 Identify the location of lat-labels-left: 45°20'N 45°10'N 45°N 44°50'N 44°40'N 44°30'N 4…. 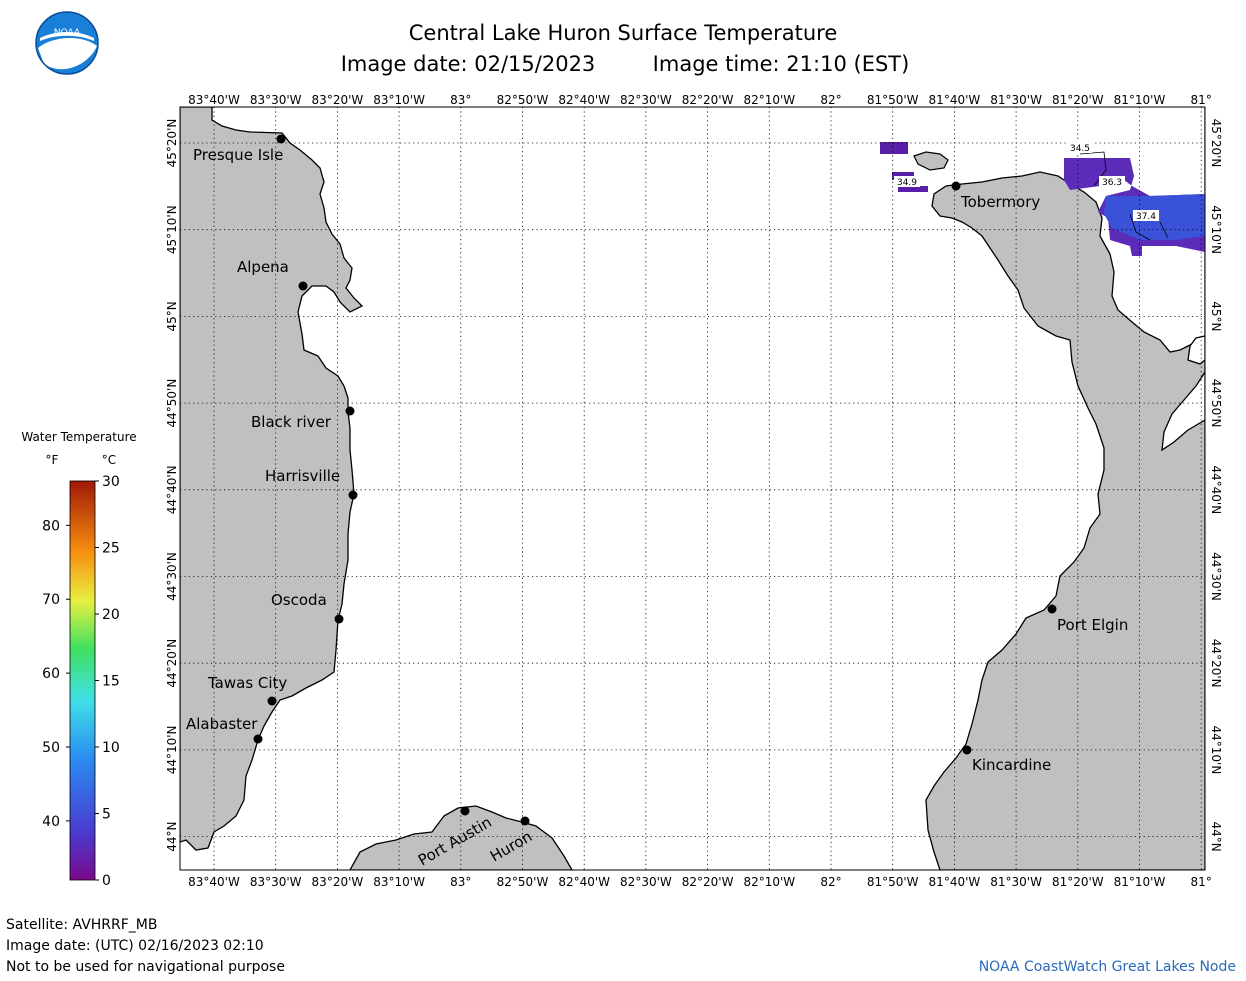
(172, 485).